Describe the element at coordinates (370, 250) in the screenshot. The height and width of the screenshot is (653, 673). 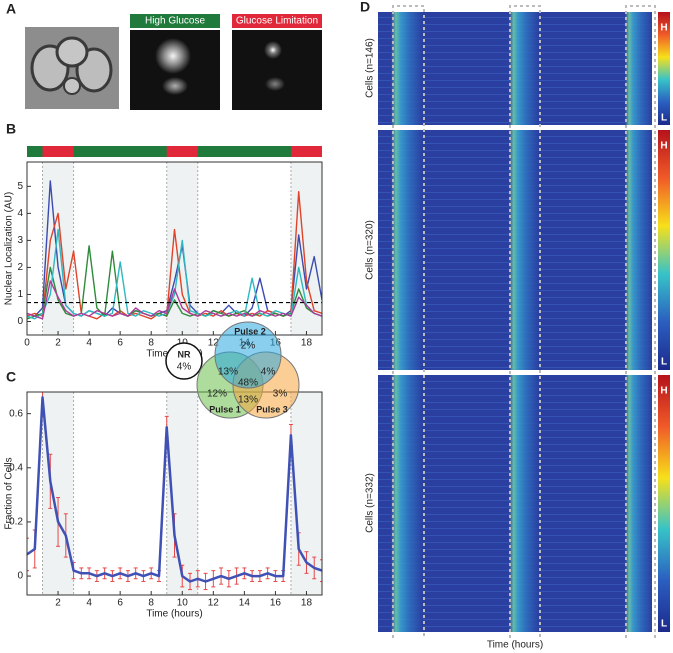
I see `group-label: Cells (n=320)` at that location.